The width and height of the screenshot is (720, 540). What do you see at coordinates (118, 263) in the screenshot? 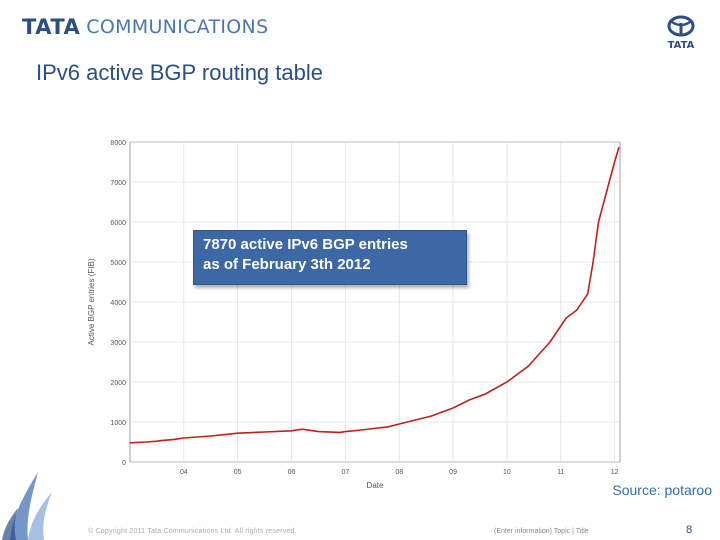
I see `y-tick-label: 5000` at bounding box center [118, 263].